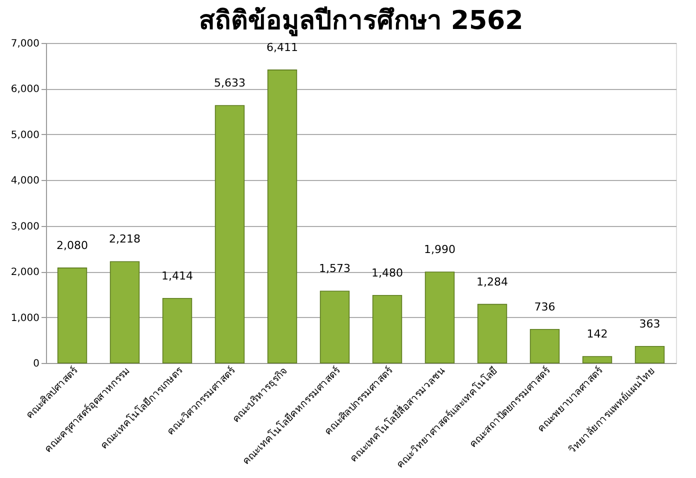 Image resolution: width=696 pixels, height=478 pixels. I want to click on data-label: 363, so click(649, 323).